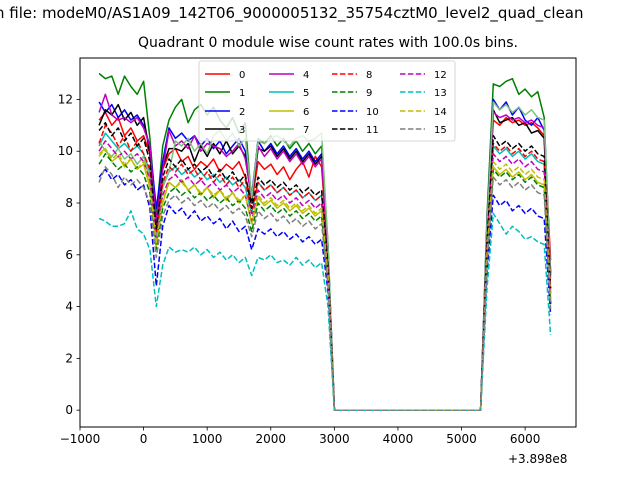  Describe the element at coordinates (270, 439) in the screenshot. I see `x-tick-label: 2000` at that location.